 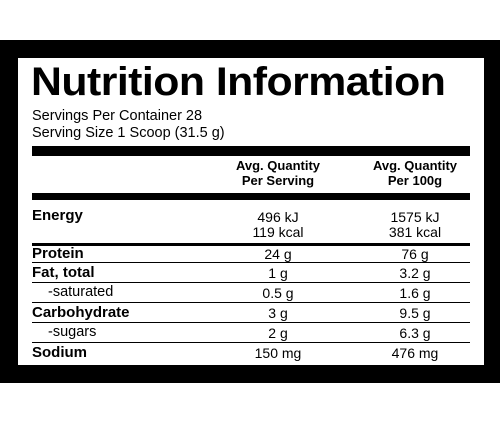 I want to click on energy-per-serving-kj: 496 kJ, so click(x=278, y=217).